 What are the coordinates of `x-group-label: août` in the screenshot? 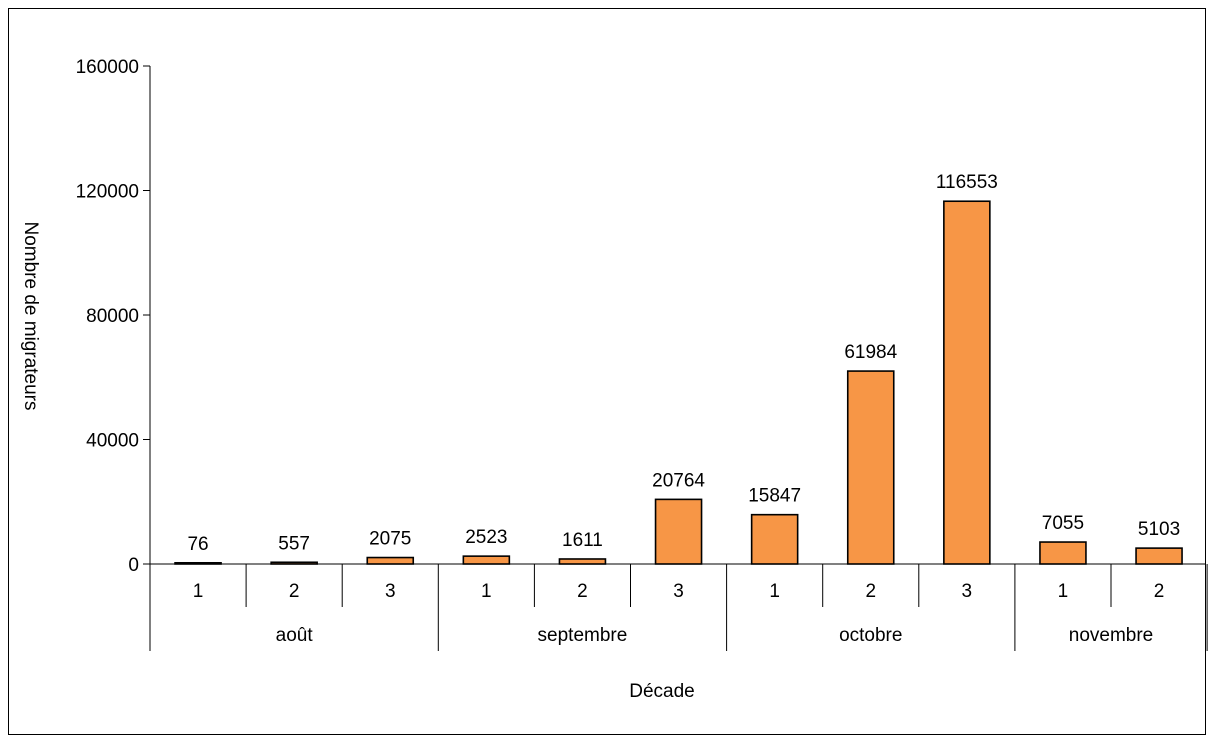 It's located at (295, 635).